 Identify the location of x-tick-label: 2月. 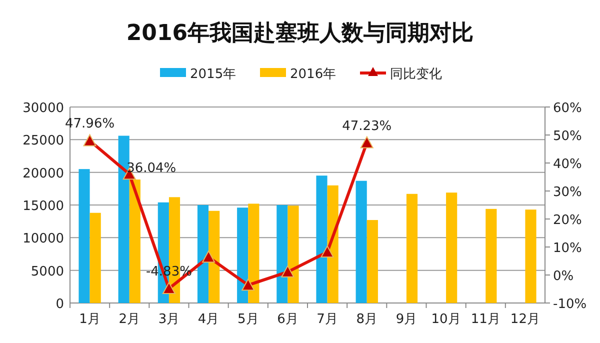
(129, 319).